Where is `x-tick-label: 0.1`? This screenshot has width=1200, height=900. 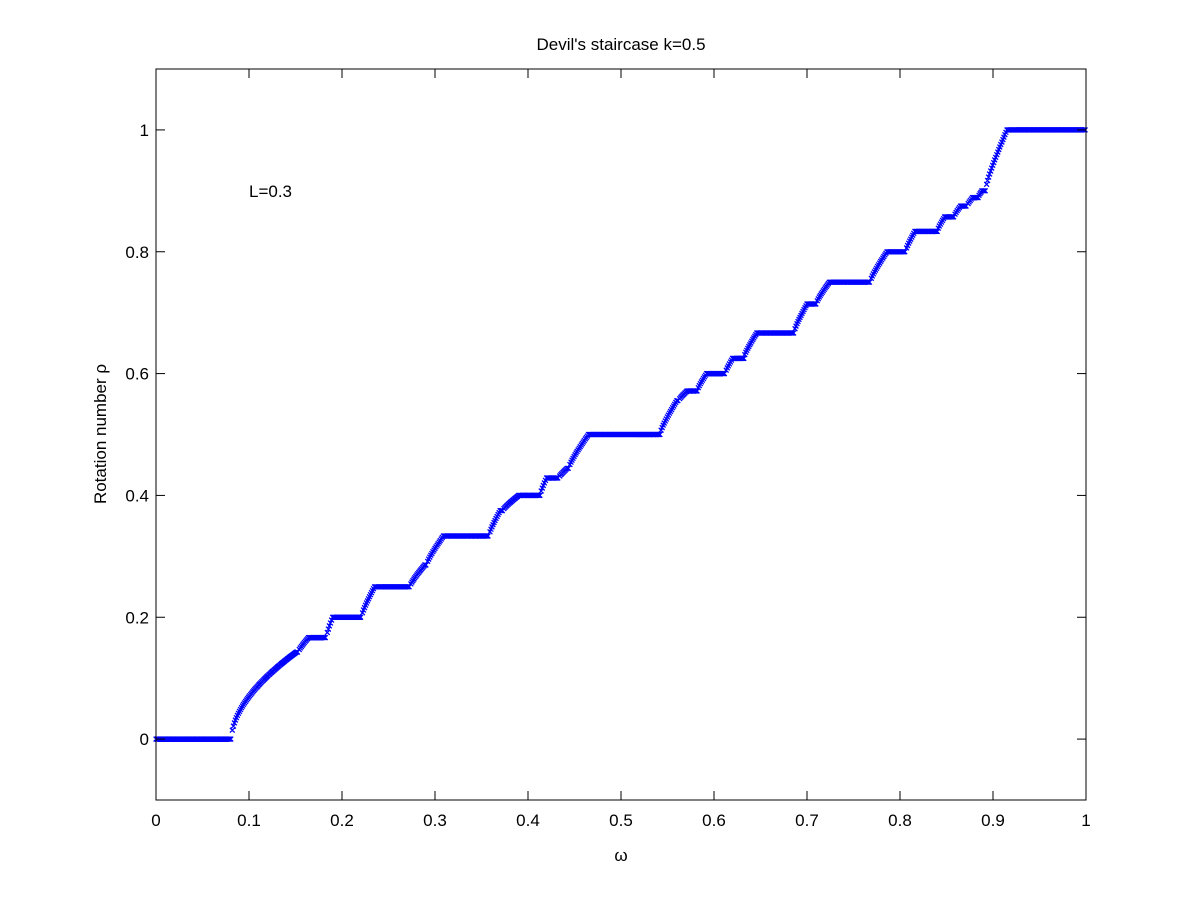 x-tick-label: 0.1 is located at coordinates (249, 820).